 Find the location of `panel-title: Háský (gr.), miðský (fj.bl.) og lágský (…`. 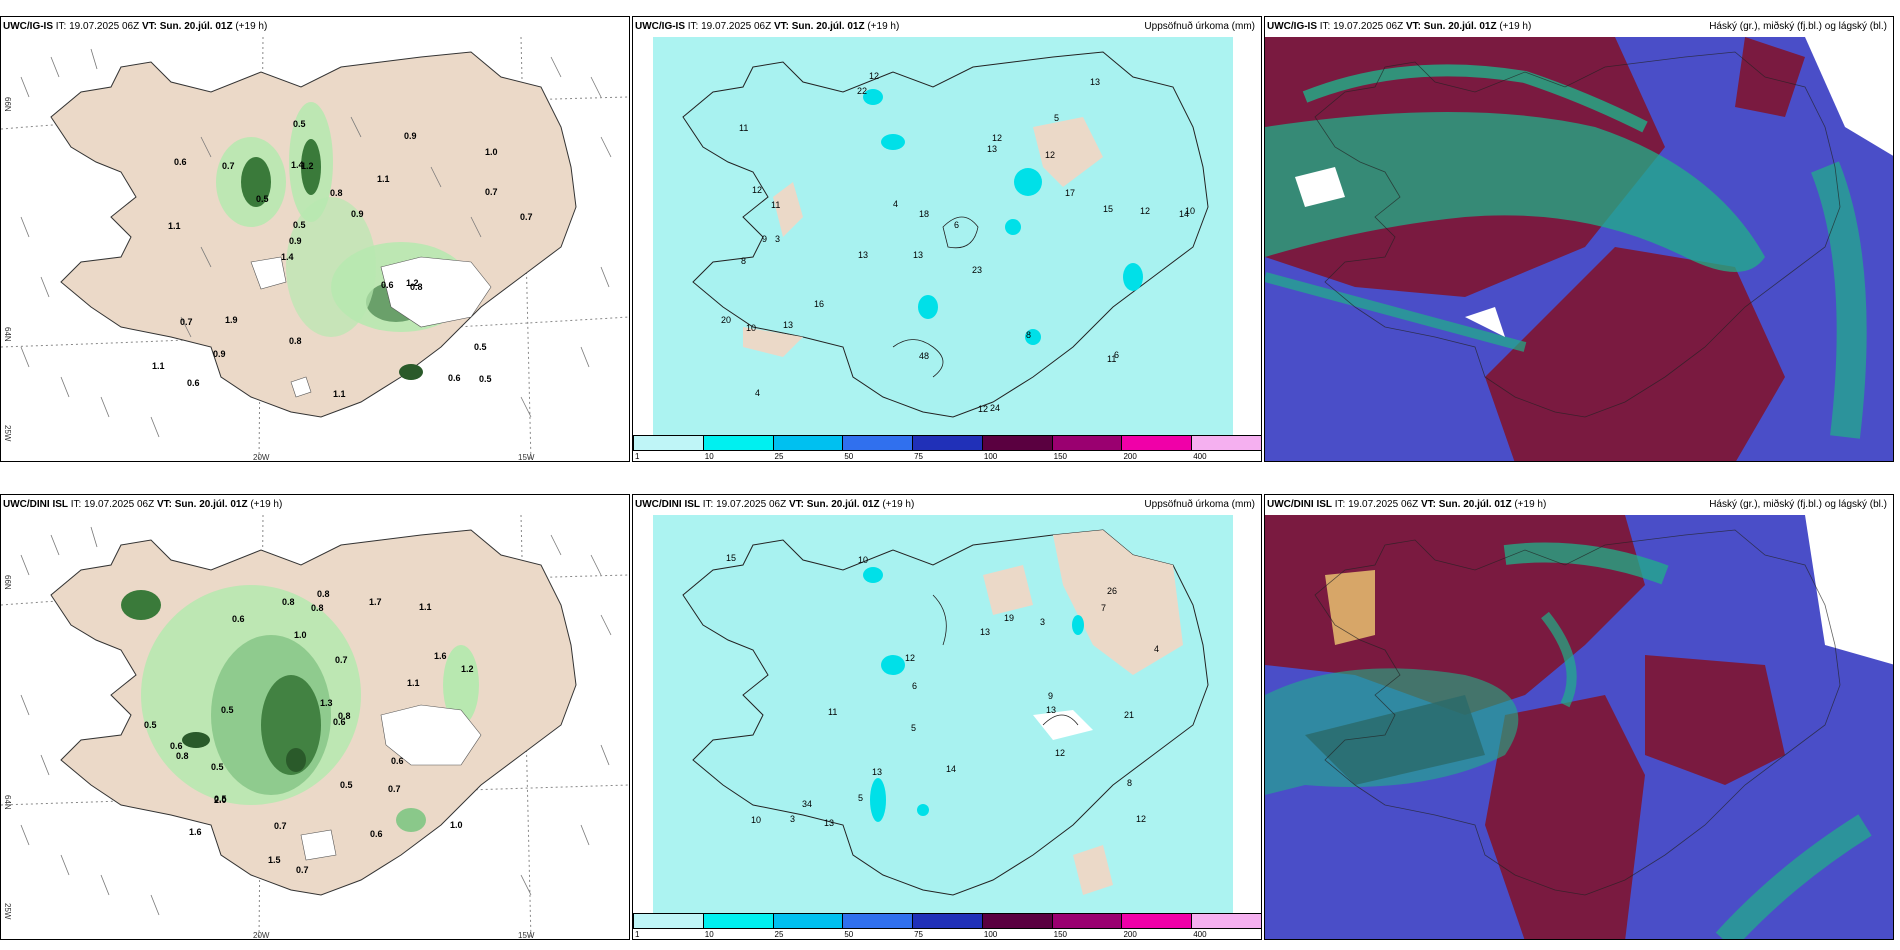

panel-title: Háský (gr.), miðský (fj.bl.) og lágský (… is located at coordinates (1798, 26).